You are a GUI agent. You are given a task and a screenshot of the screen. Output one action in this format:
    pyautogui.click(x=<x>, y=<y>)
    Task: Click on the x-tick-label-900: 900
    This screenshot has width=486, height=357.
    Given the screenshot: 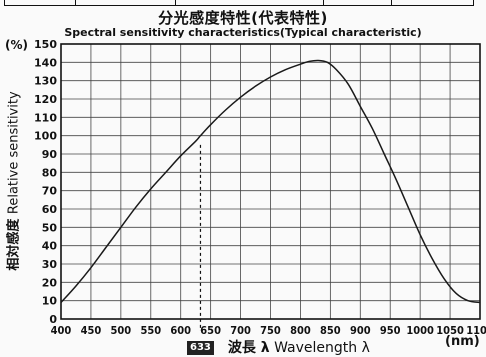 What is the action you would take?
    pyautogui.click(x=360, y=330)
    